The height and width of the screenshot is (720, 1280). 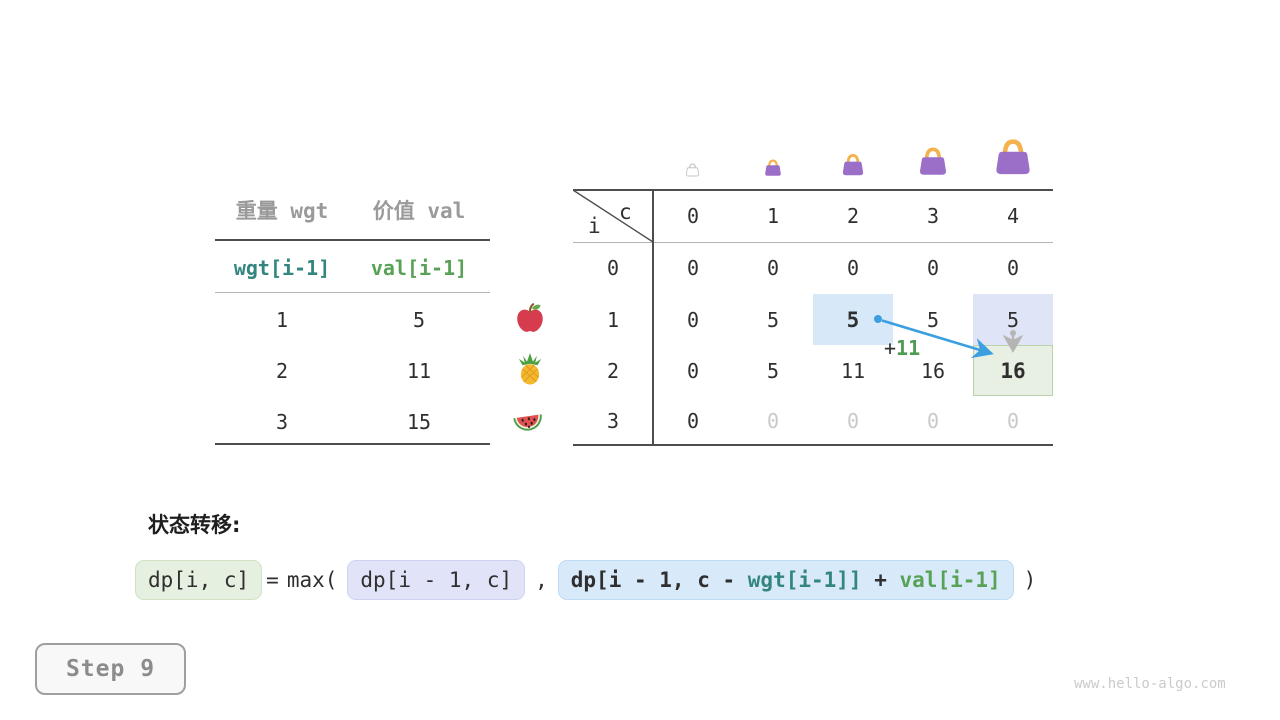 What do you see at coordinates (933, 319) in the screenshot?
I see `dp-cell-1-3: 5` at bounding box center [933, 319].